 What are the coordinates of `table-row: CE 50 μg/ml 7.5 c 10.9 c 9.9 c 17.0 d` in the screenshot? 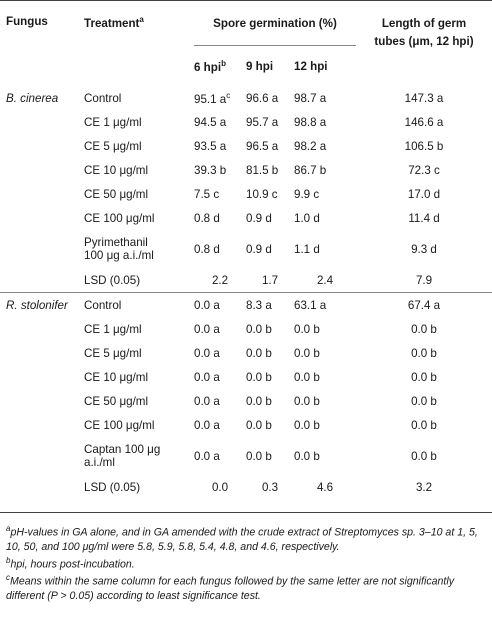 It's located at (246, 194).